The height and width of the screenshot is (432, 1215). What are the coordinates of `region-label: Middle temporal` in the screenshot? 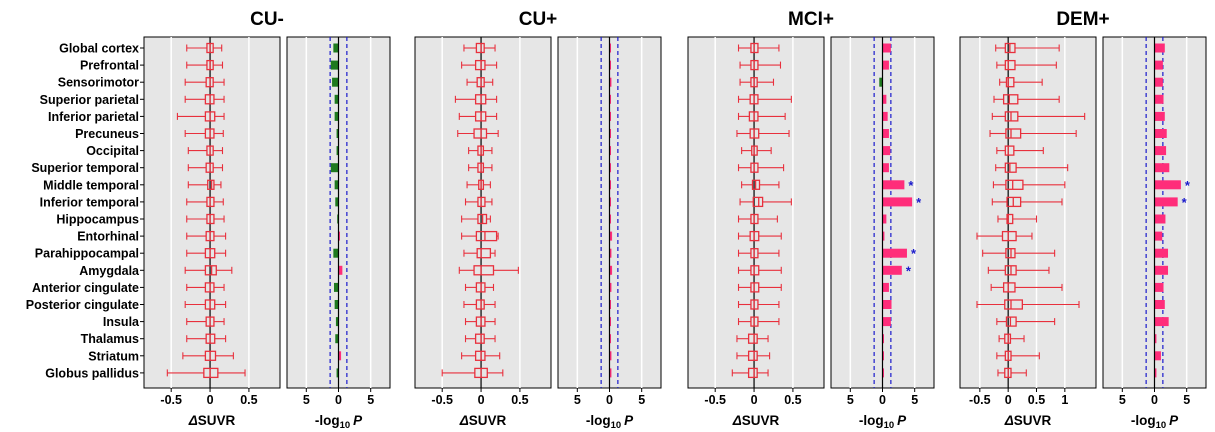 It's located at (91, 185).